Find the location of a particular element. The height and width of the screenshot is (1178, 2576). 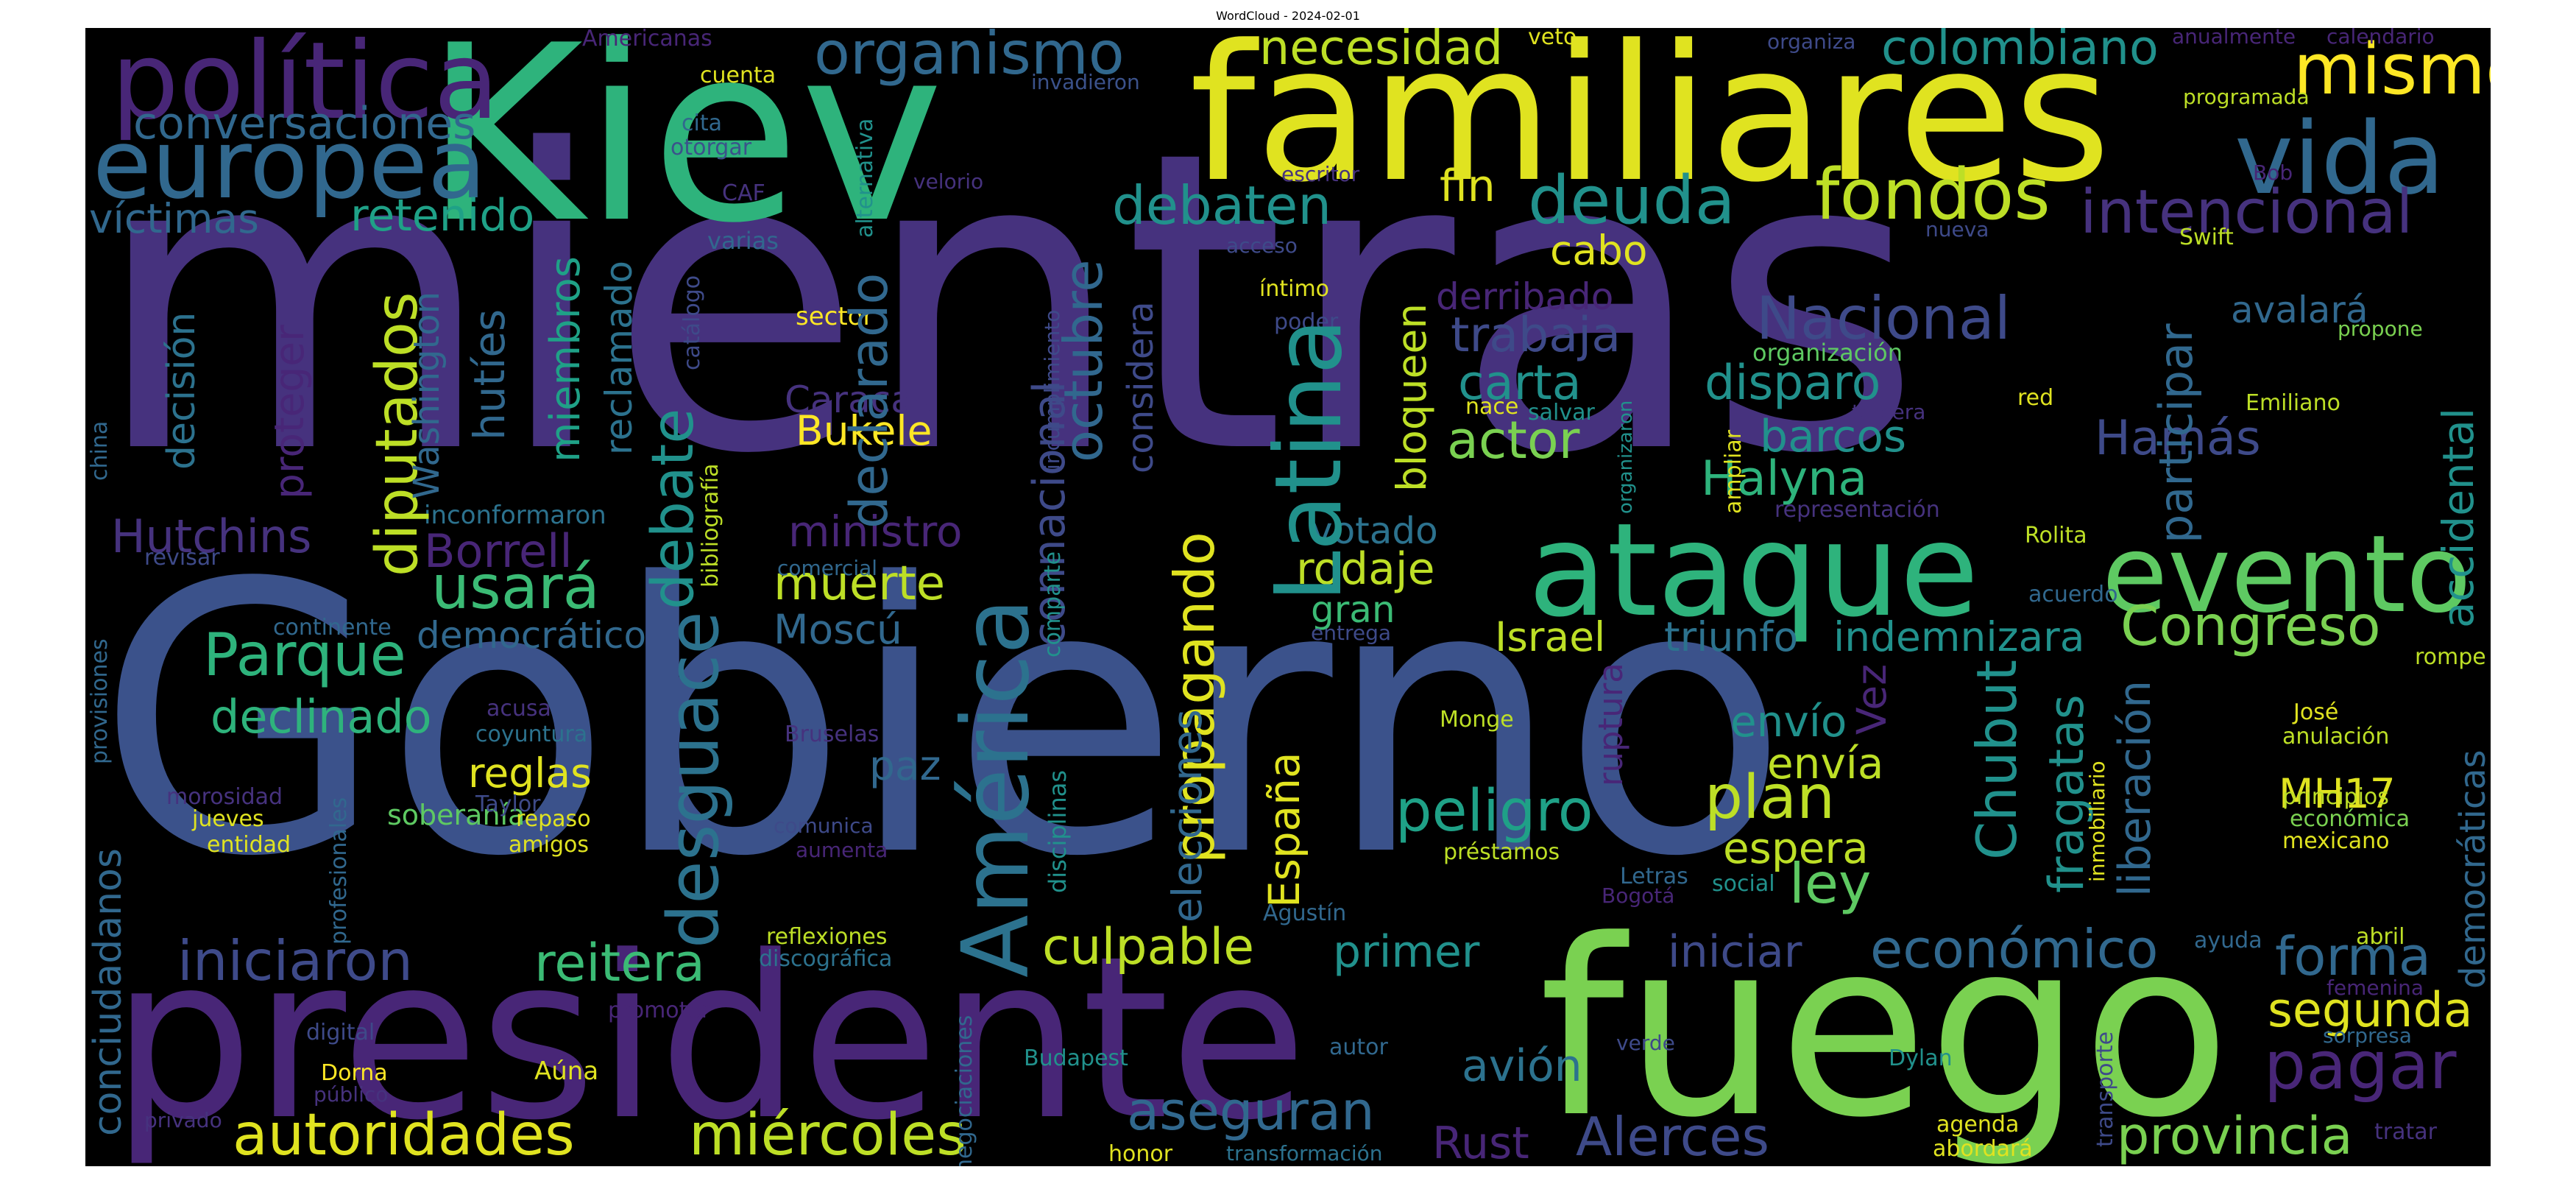

word-soberania: soberanía is located at coordinates (457, 815).